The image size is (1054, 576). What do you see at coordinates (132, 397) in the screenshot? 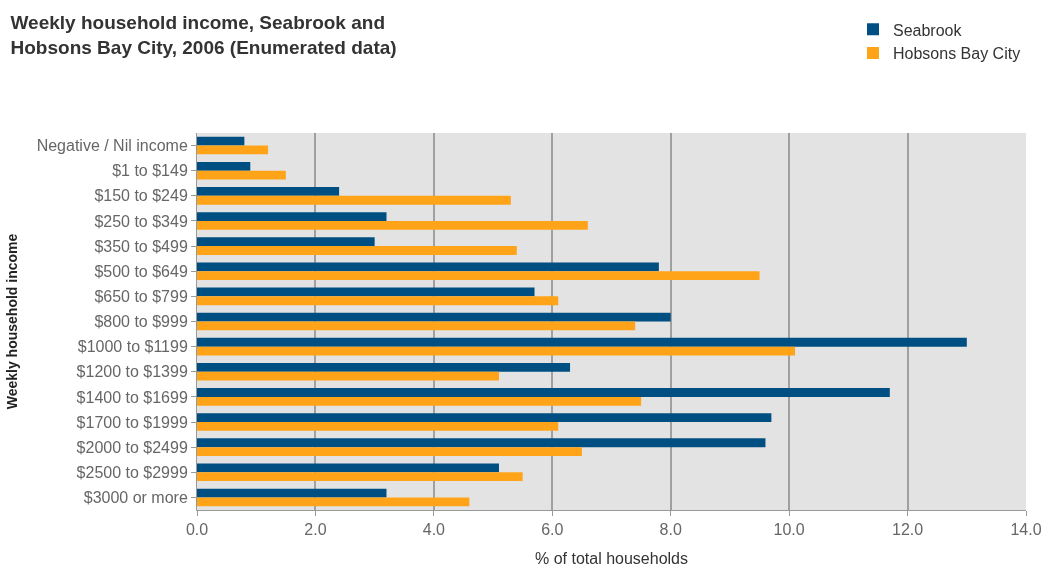
I see `y-tick-label: $1400 to $1699` at bounding box center [132, 397].